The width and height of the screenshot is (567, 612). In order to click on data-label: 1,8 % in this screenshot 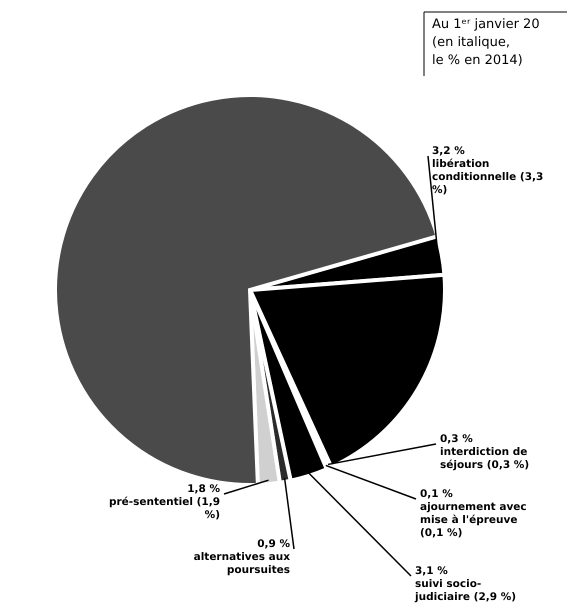, I will do `click(203, 489)`.